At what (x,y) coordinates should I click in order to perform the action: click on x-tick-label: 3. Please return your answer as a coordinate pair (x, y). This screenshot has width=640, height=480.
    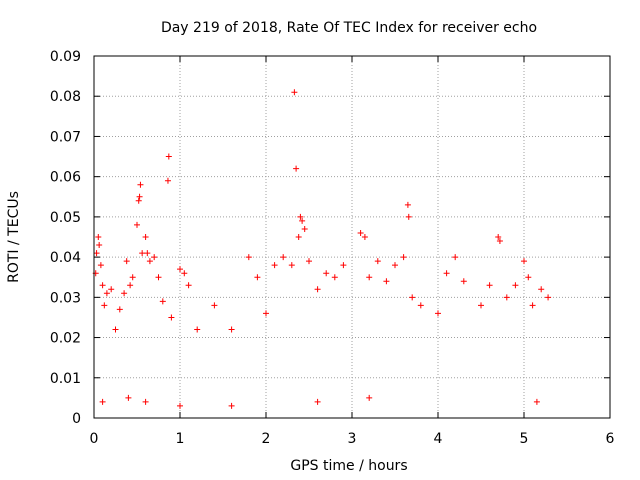
    Looking at the image, I should click on (352, 439).